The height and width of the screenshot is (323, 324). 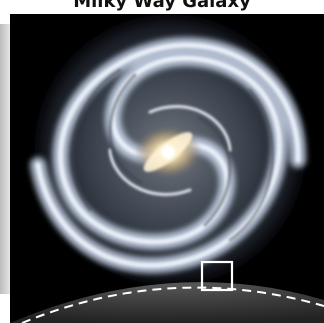 I want to click on foreground-disk, so click(x=167, y=302).